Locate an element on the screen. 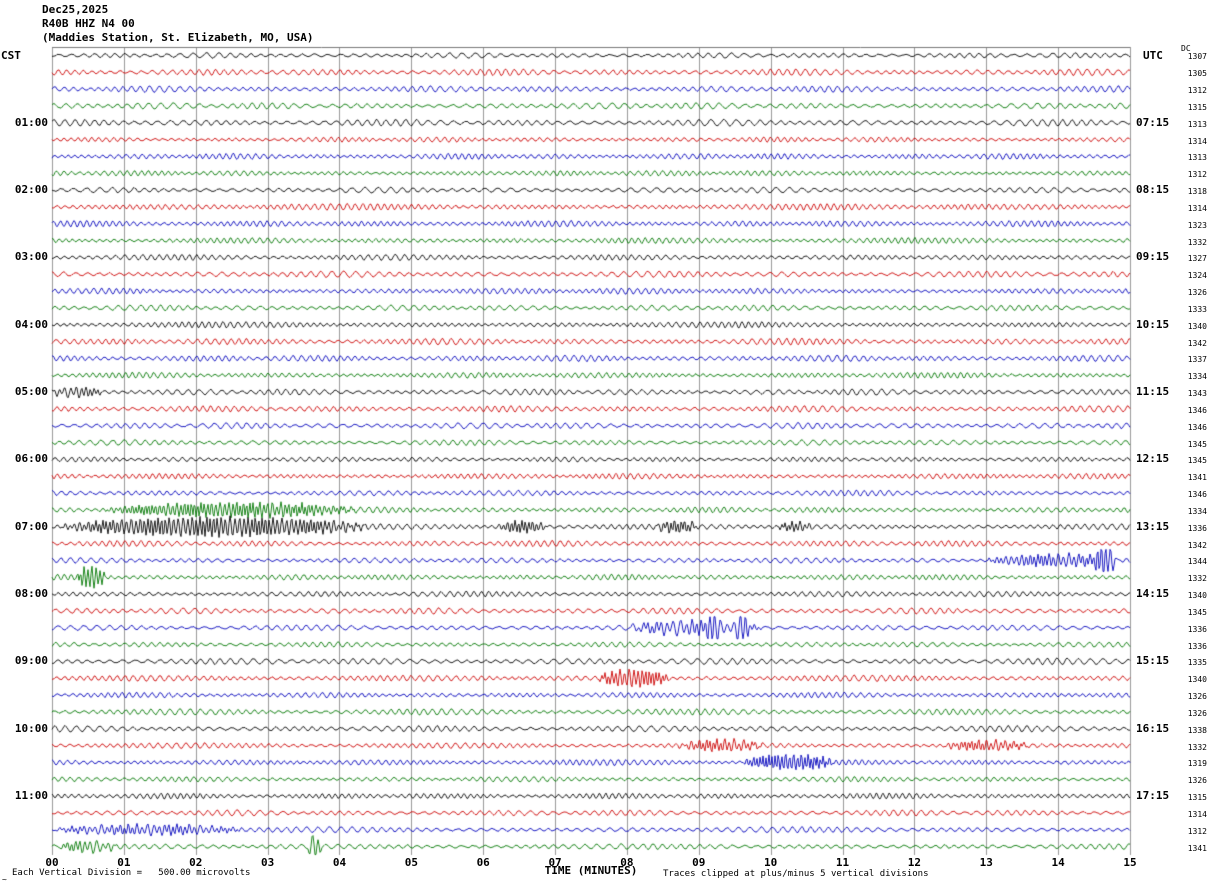 The width and height of the screenshot is (1210, 886). minute-tick-label: 07 is located at coordinates (555, 862).